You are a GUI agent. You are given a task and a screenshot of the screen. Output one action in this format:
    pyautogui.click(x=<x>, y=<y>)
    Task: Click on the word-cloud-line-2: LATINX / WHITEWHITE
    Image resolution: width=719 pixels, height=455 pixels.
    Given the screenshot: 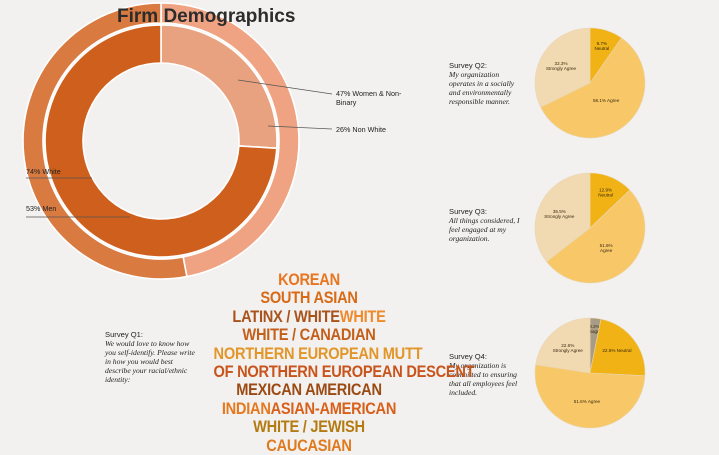 What is the action you would take?
    pyautogui.click(x=309, y=317)
    